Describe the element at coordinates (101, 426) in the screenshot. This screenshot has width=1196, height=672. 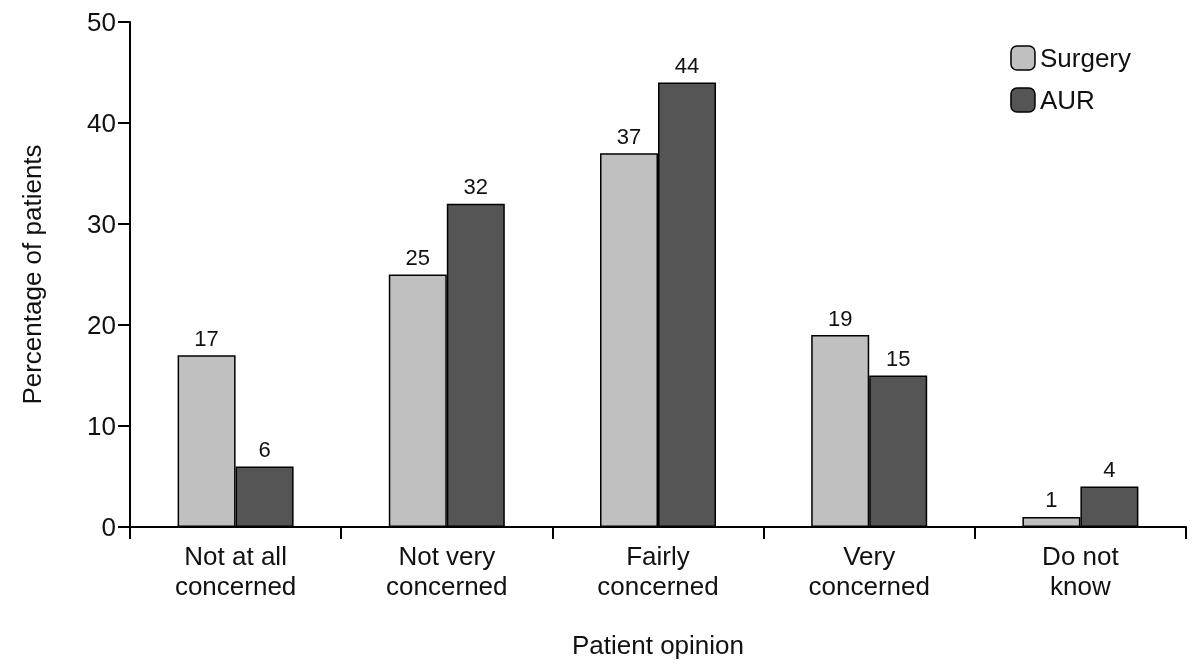
I see `y-tick-label: 10` at that location.